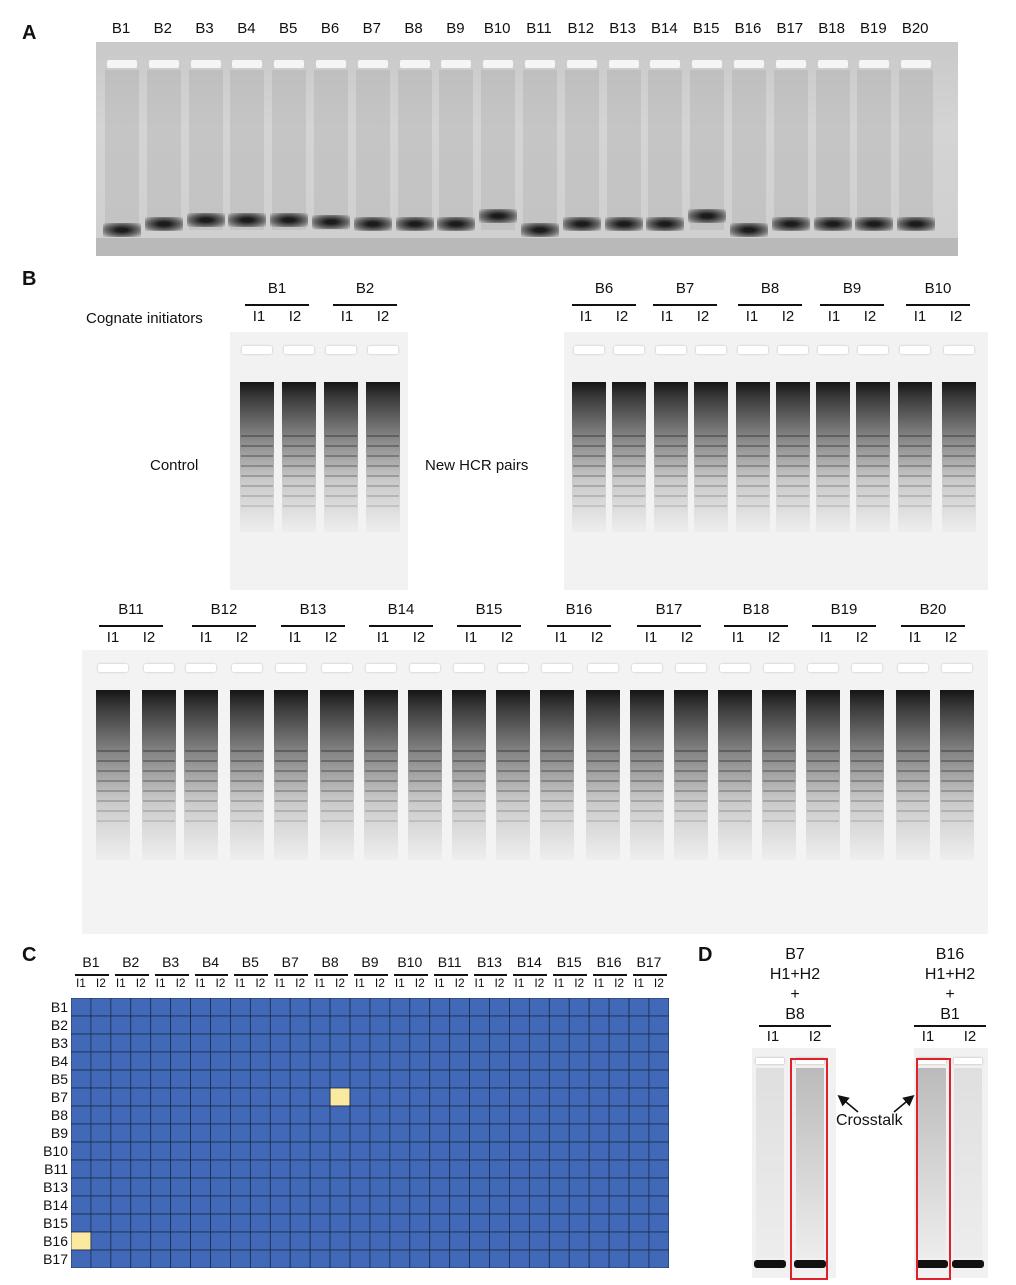 The width and height of the screenshot is (1016, 1285). I want to click on gel-bottom-edge, so click(527, 247).